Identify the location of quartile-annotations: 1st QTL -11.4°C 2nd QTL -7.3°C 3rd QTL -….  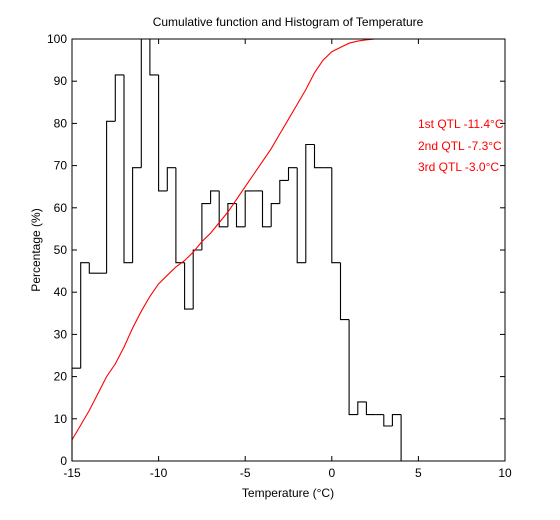
(461, 145).